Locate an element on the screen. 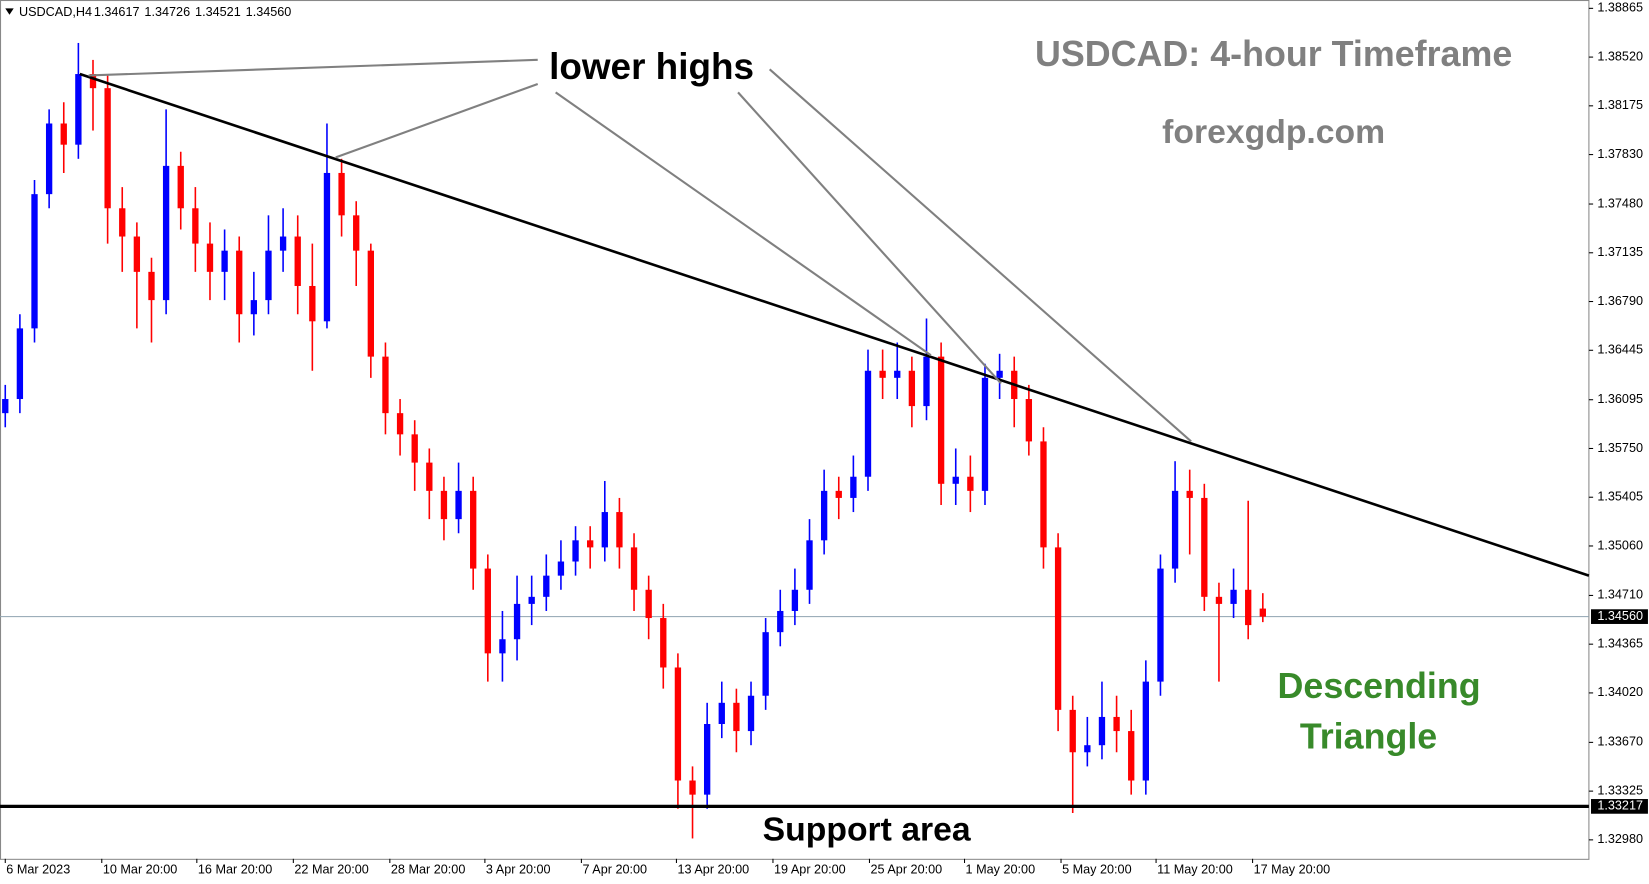 Image resolution: width=1649 pixels, height=884 pixels. x-tick-label: 19 Apr 20:00 is located at coordinates (810, 870).